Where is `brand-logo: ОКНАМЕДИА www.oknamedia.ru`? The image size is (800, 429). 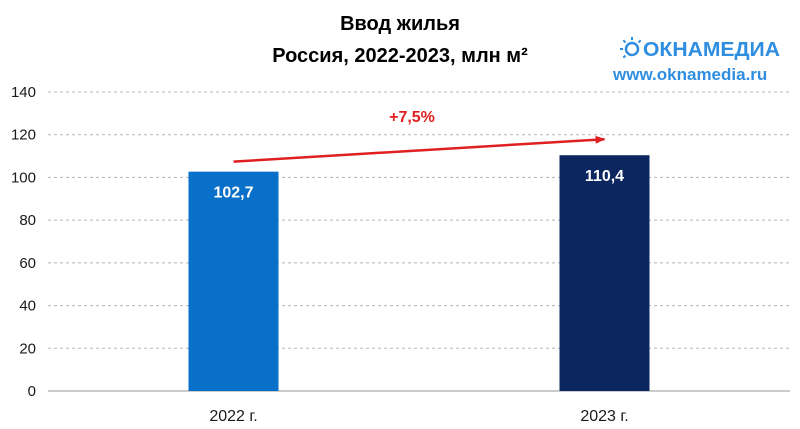
brand-logo: ОКНАМЕДИА www.oknamedia.ru is located at coordinates (696, 60).